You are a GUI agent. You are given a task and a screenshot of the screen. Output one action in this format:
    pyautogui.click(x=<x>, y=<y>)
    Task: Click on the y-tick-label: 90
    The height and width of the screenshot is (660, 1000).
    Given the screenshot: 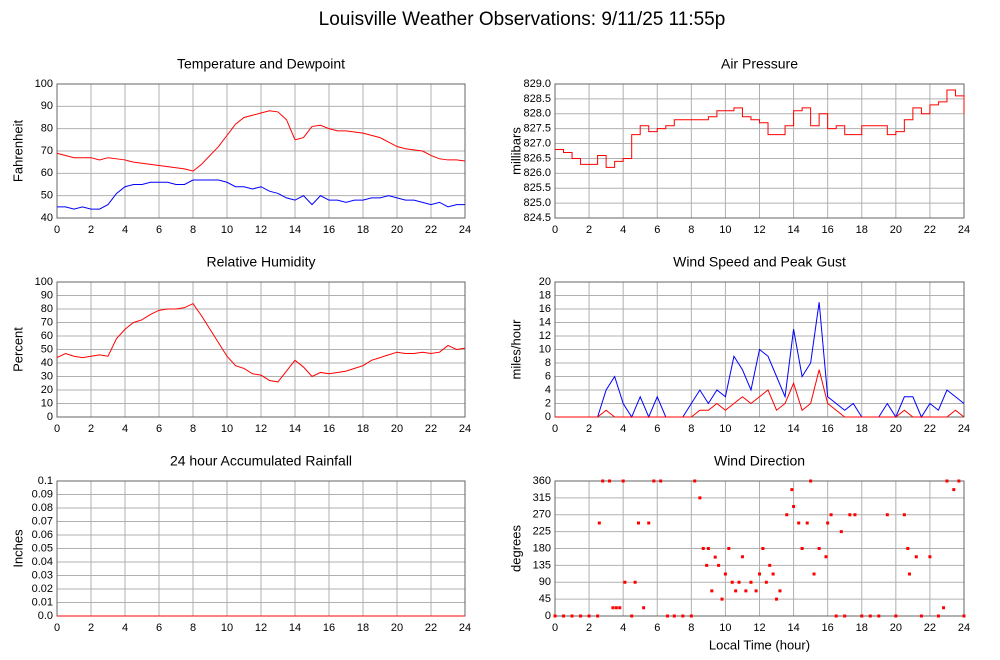 What is the action you would take?
    pyautogui.click(x=545, y=582)
    